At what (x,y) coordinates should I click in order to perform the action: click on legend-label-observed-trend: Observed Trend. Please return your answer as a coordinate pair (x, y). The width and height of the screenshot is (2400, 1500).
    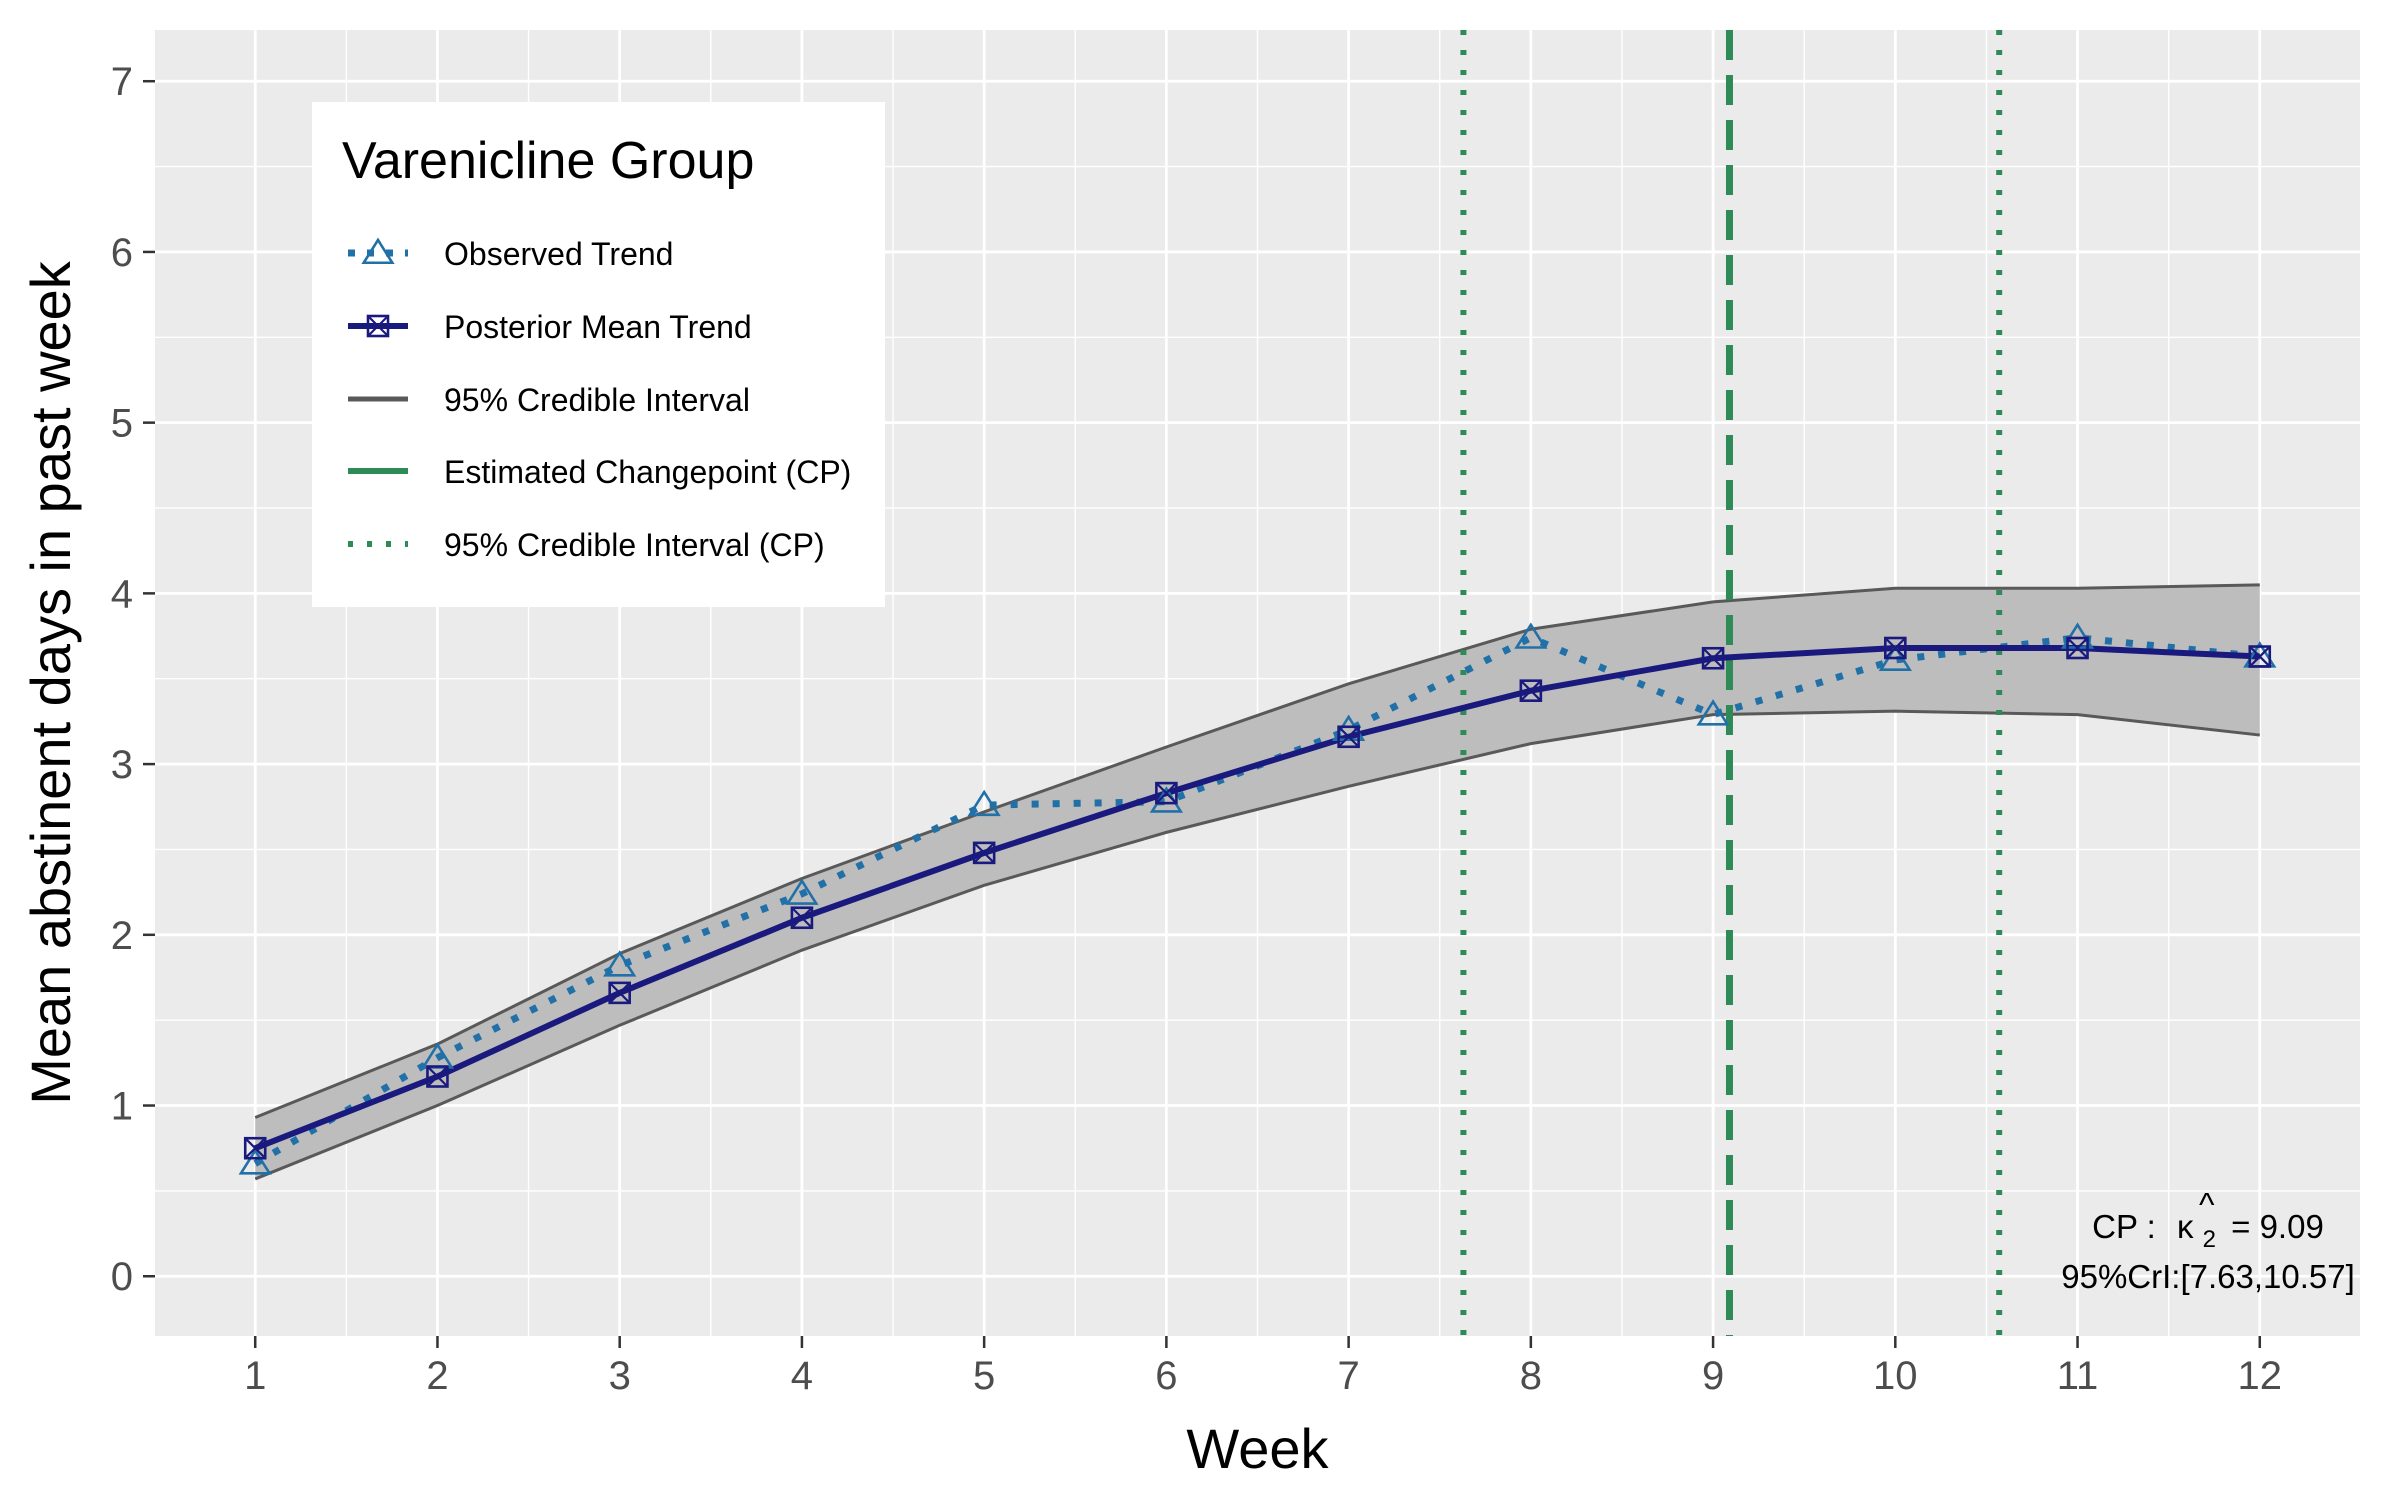
    Looking at the image, I should click on (558, 254).